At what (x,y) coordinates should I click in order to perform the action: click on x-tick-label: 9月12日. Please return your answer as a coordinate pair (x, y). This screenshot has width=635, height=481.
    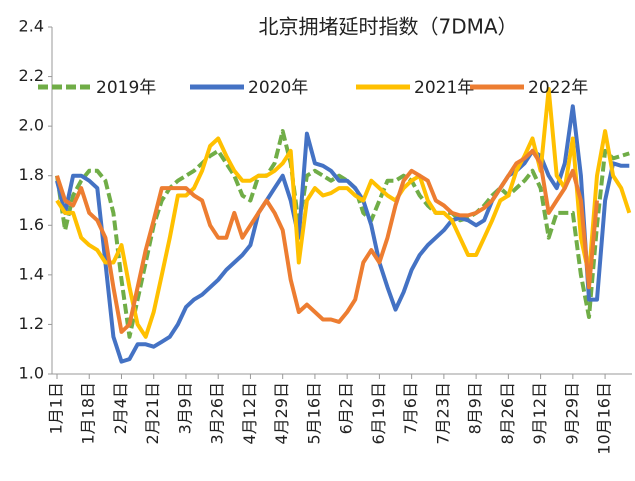
    Looking at the image, I should click on (539, 413).